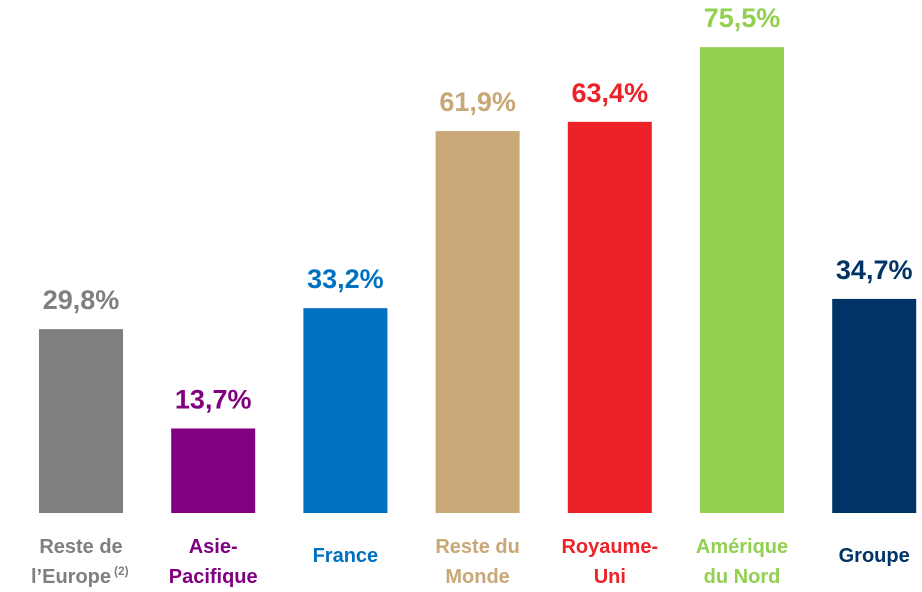 The image size is (922, 592). What do you see at coordinates (346, 556) in the screenshot?
I see `category-label: France` at bounding box center [346, 556].